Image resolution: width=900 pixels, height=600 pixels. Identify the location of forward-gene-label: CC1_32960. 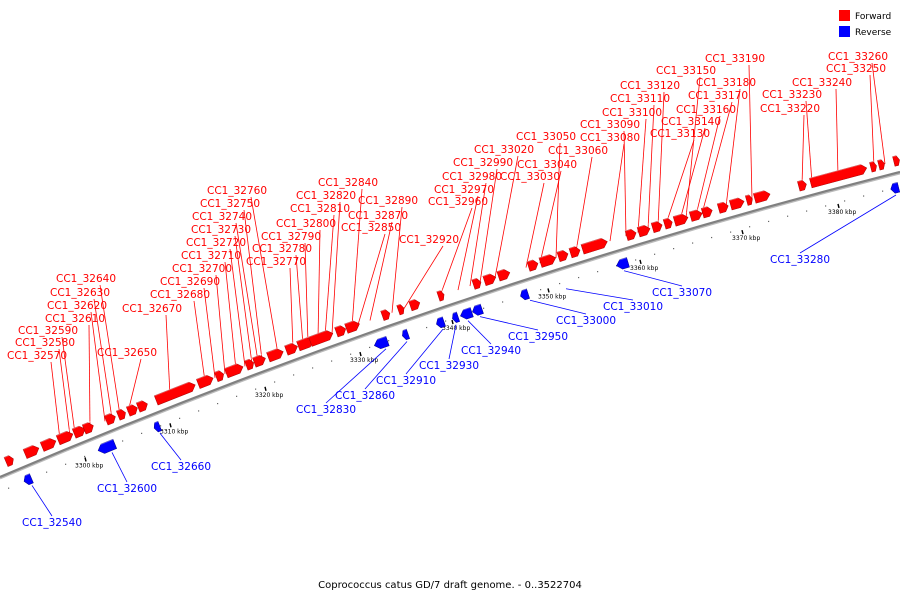
(458, 202).